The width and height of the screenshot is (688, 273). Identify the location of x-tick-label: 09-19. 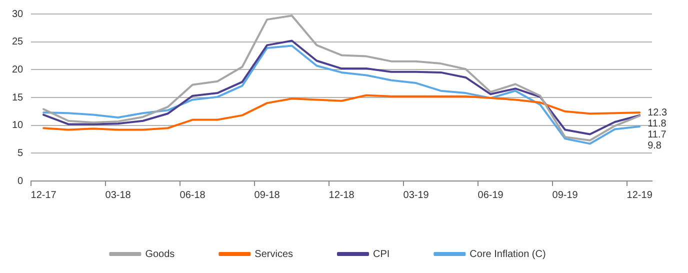
(565, 195).